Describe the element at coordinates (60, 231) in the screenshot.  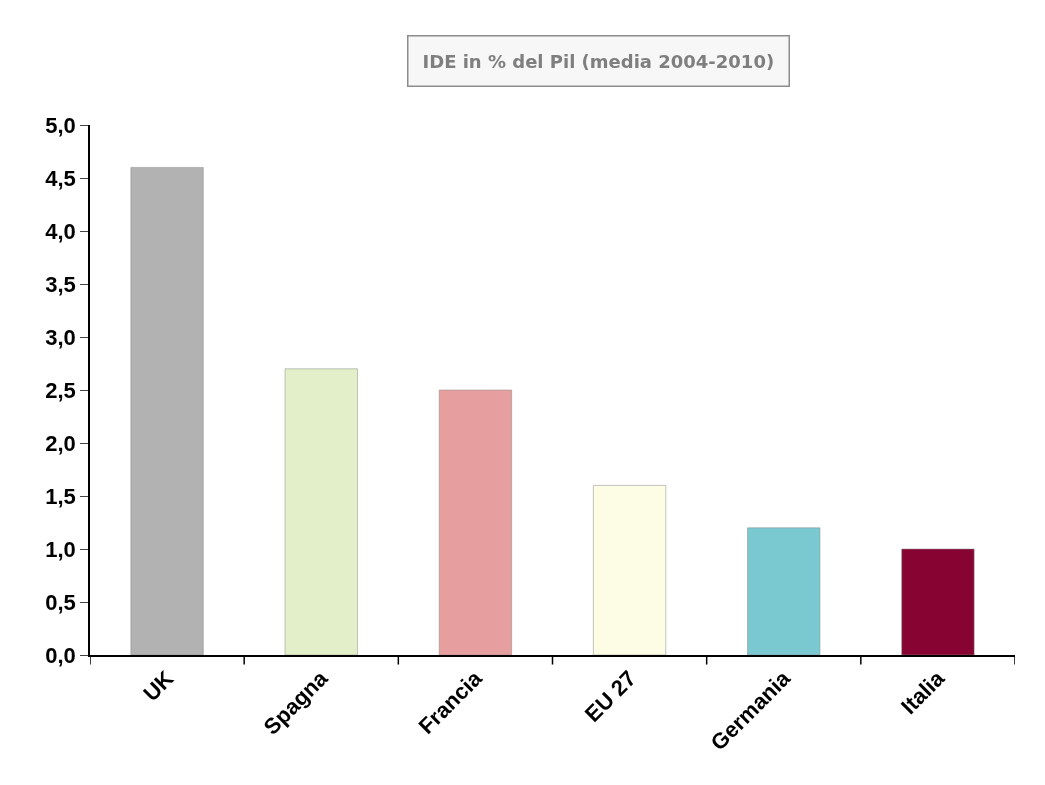
I see `y-tick-label: 4,0` at that location.